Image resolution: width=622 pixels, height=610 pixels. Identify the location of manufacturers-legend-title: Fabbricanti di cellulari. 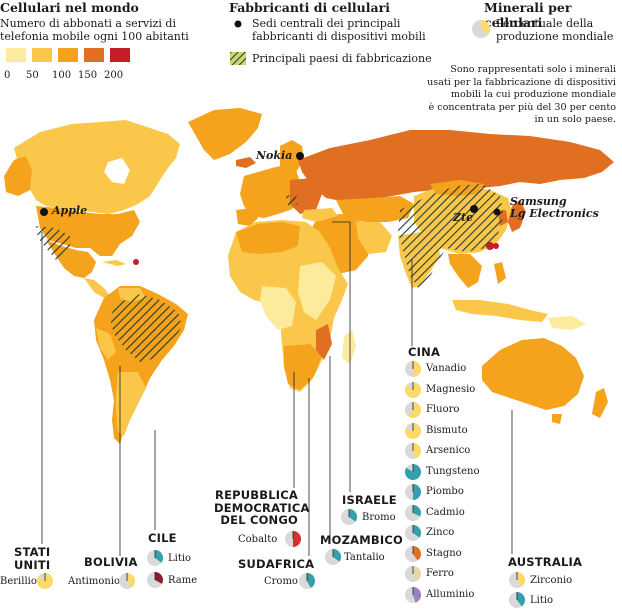
(309, 7).